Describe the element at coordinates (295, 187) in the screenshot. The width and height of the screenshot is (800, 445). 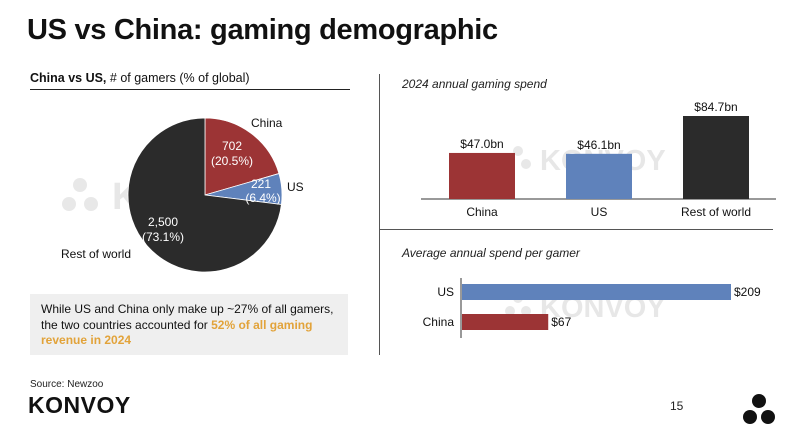
I see `pie-label-us-name: US` at that location.